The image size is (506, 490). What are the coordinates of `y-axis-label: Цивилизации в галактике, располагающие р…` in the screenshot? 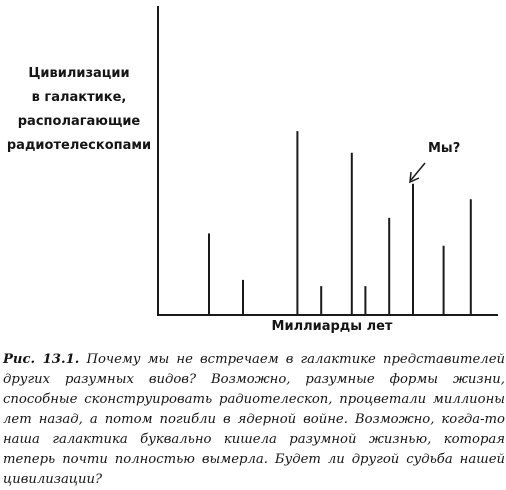 It's located at (79, 110).